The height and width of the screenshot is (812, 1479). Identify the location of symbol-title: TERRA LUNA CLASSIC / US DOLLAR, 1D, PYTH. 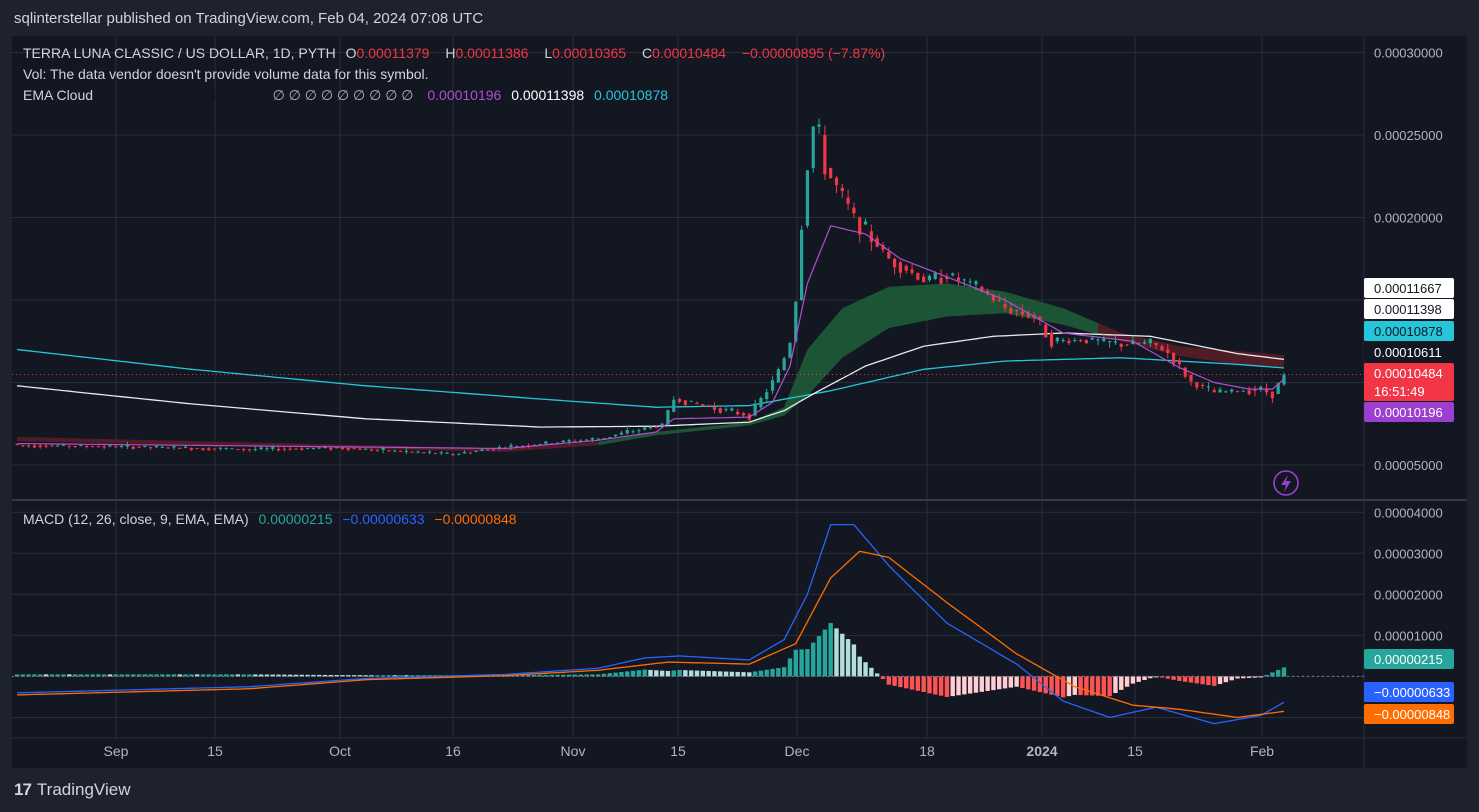
(179, 53).